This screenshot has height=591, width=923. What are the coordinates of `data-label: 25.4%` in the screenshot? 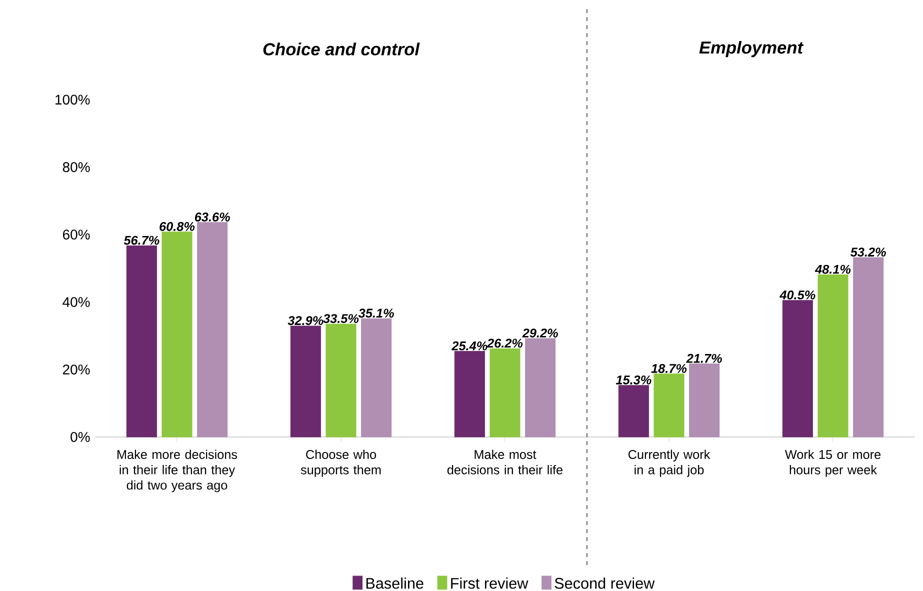 It's located at (470, 345).